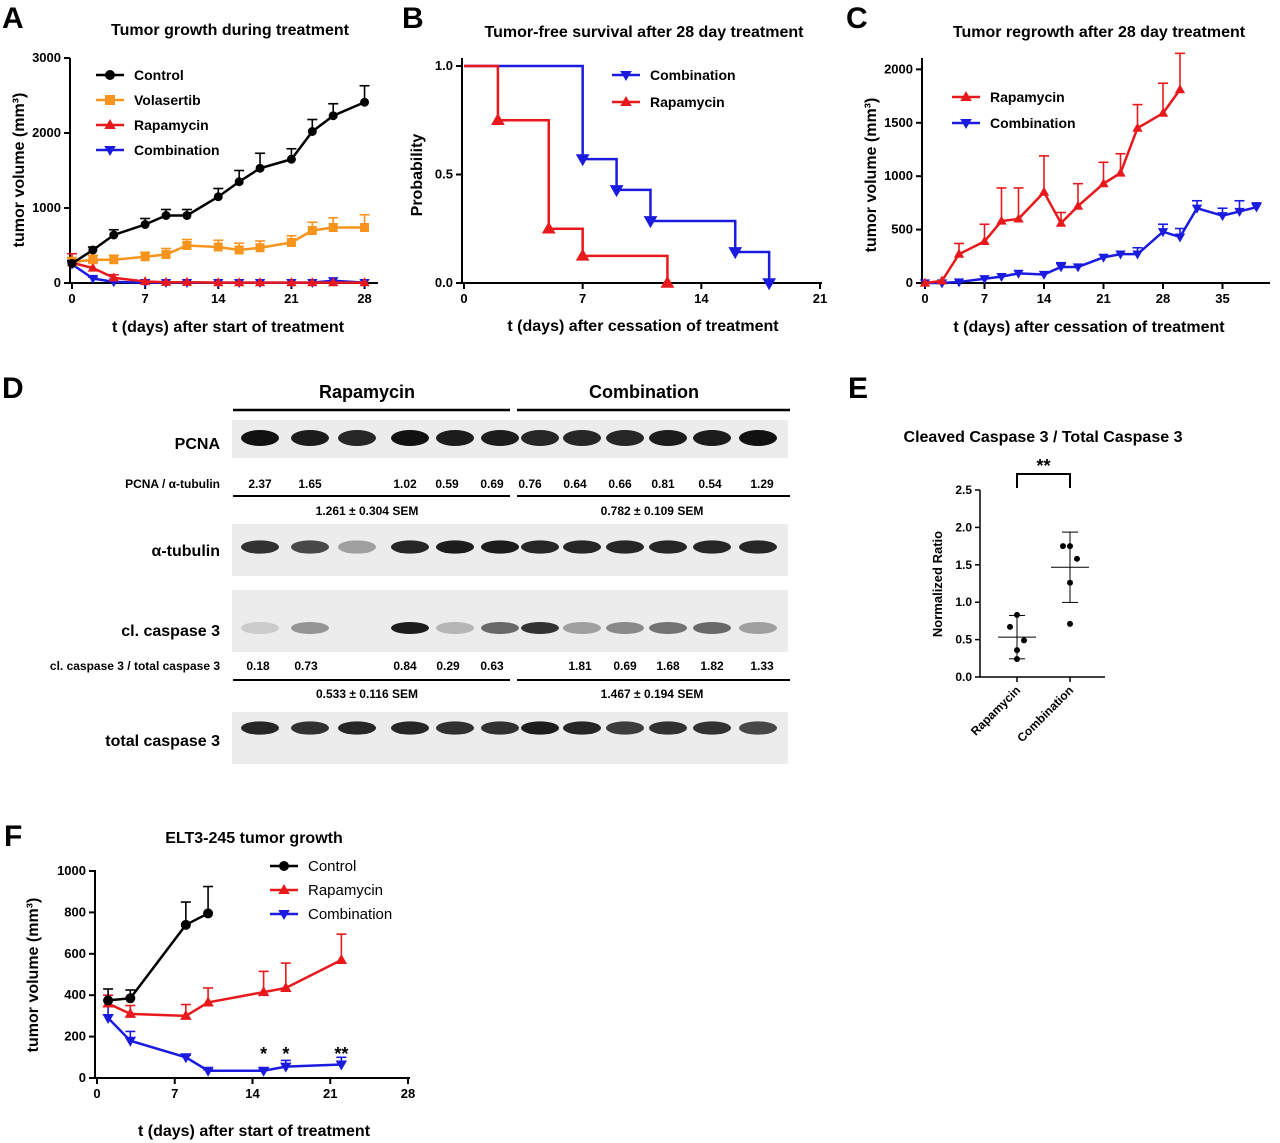 The height and width of the screenshot is (1143, 1280). Describe the element at coordinates (984, 298) in the screenshot. I see `chart-c-xtick-label: 7` at that location.